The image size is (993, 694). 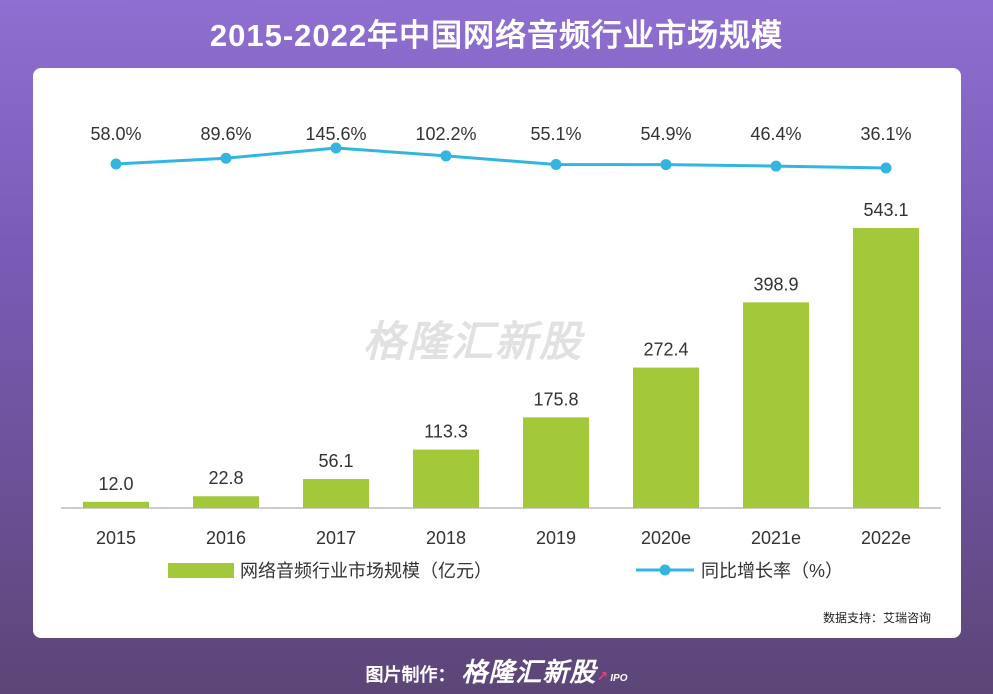 What do you see at coordinates (665, 134) in the screenshot?
I see `growth-rate-label: 54.9%` at bounding box center [665, 134].